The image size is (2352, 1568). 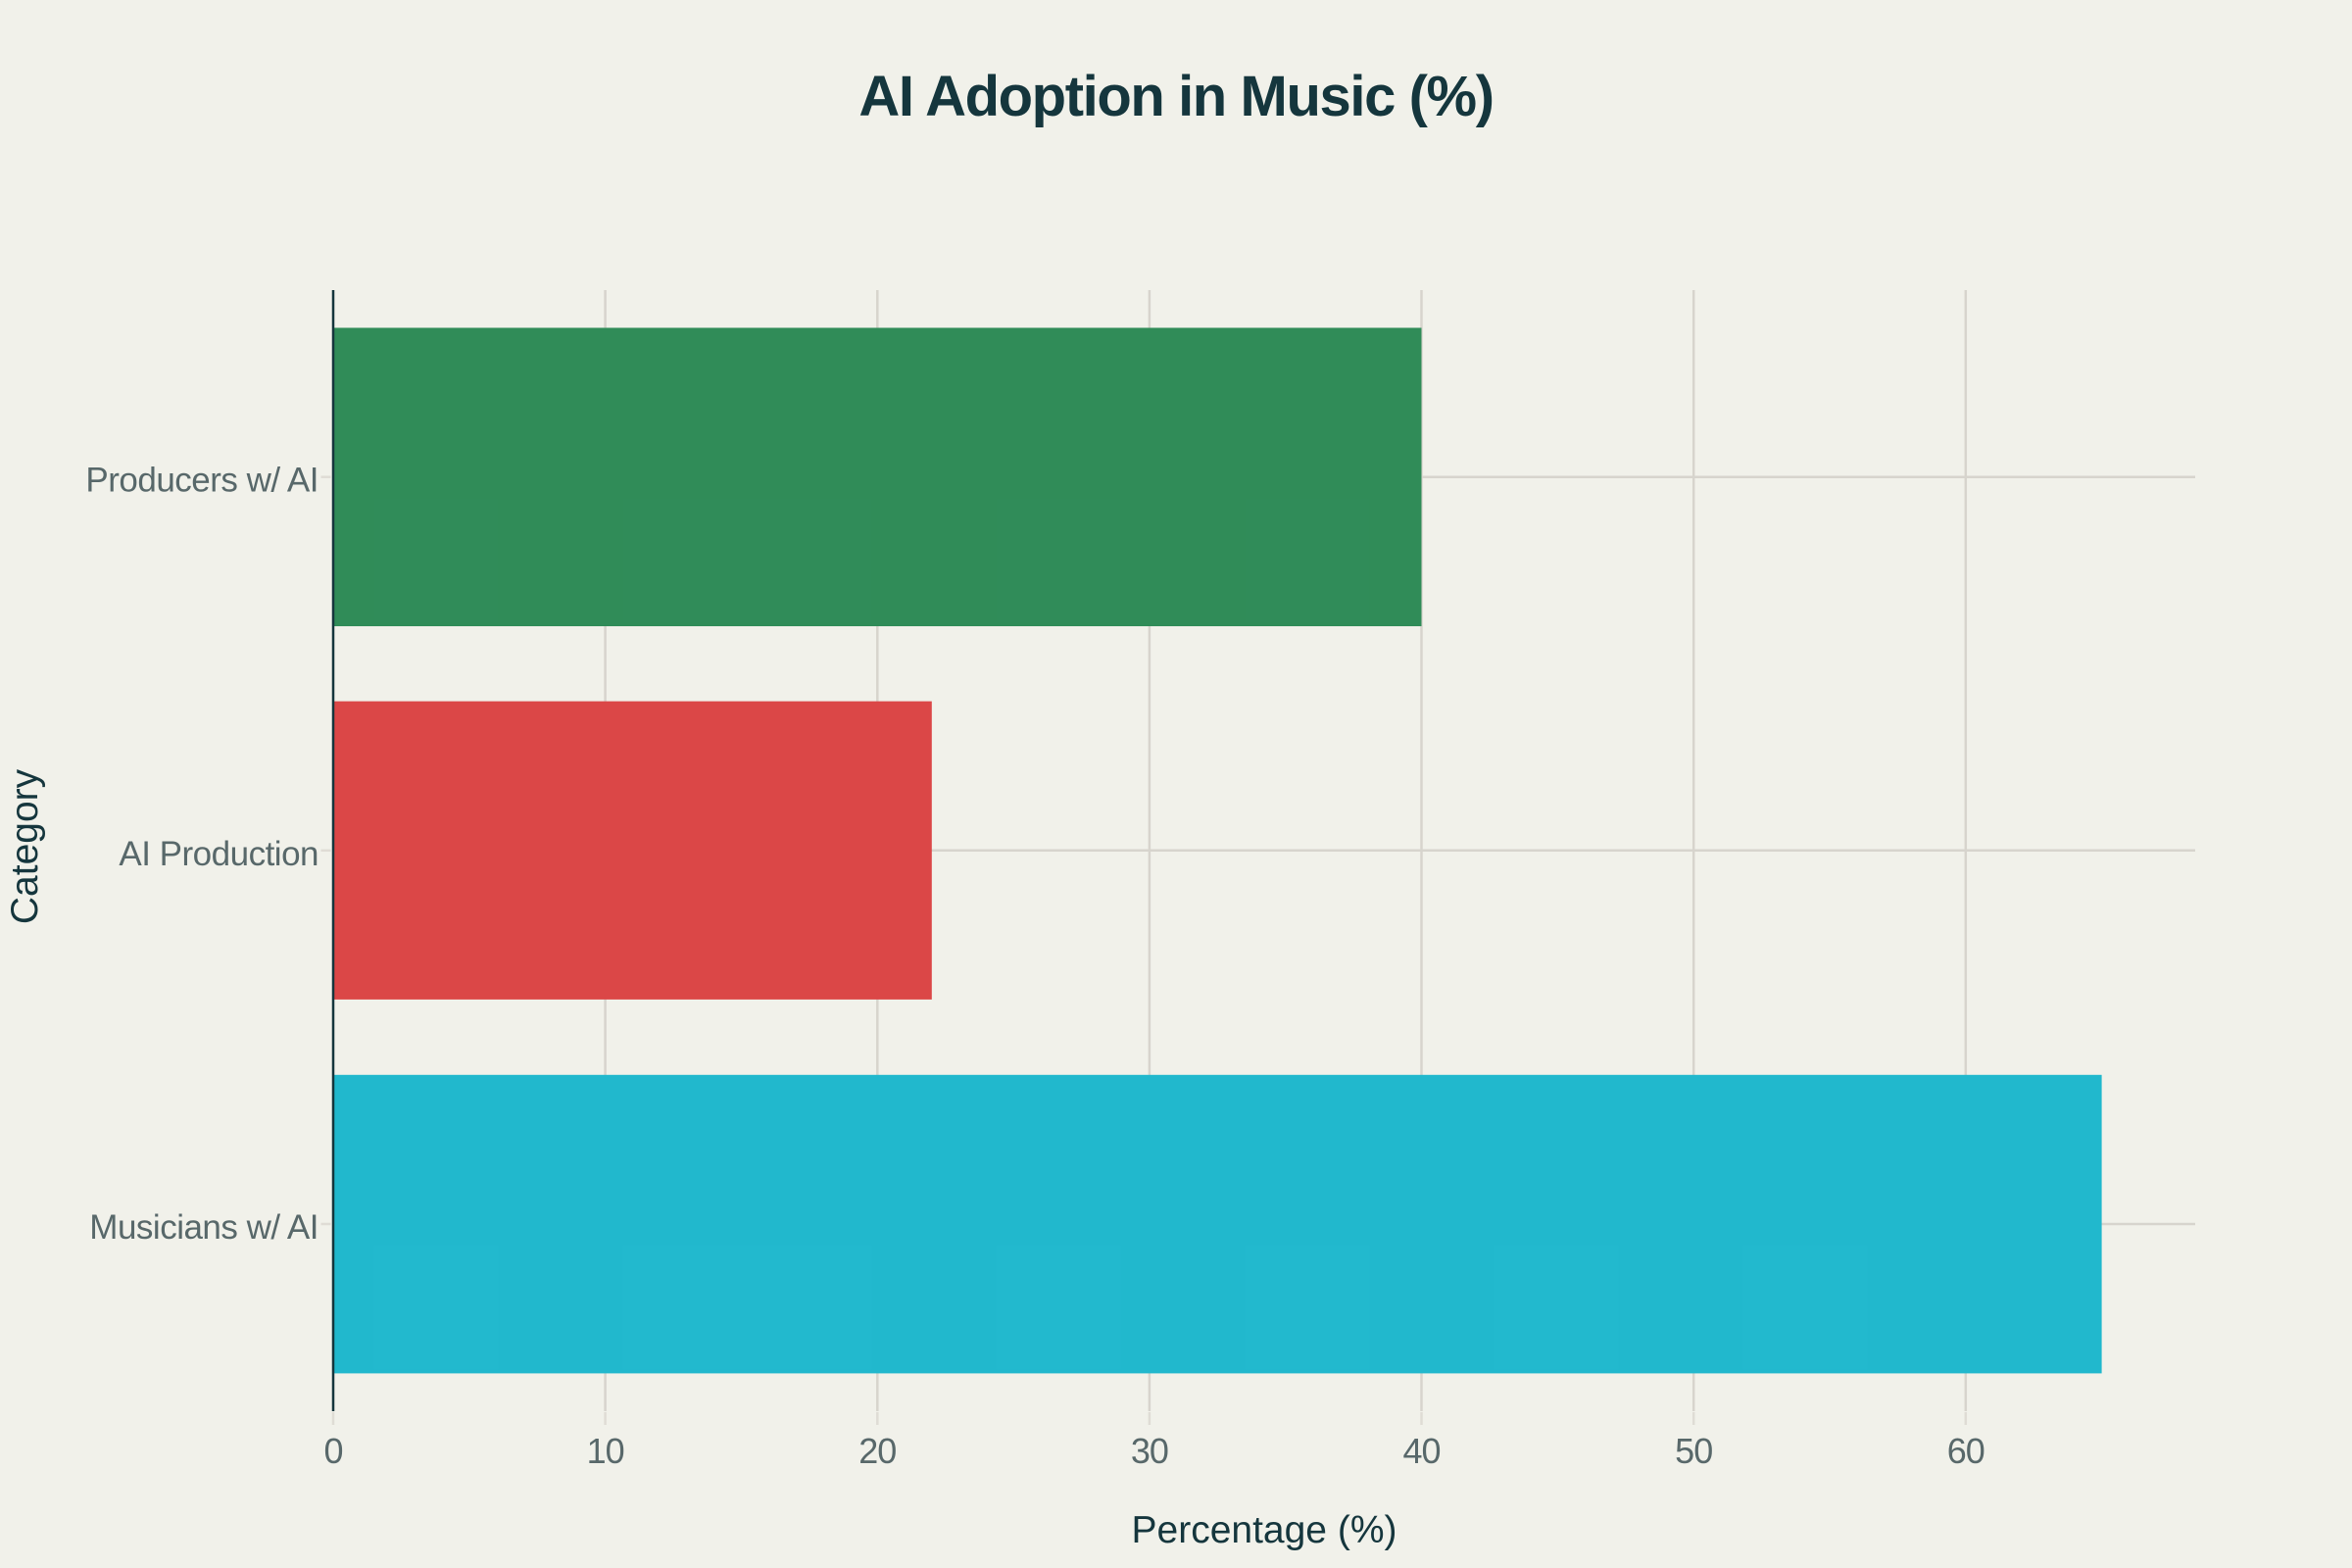 What do you see at coordinates (1421, 1451) in the screenshot?
I see `svg-text: 40` at bounding box center [1421, 1451].